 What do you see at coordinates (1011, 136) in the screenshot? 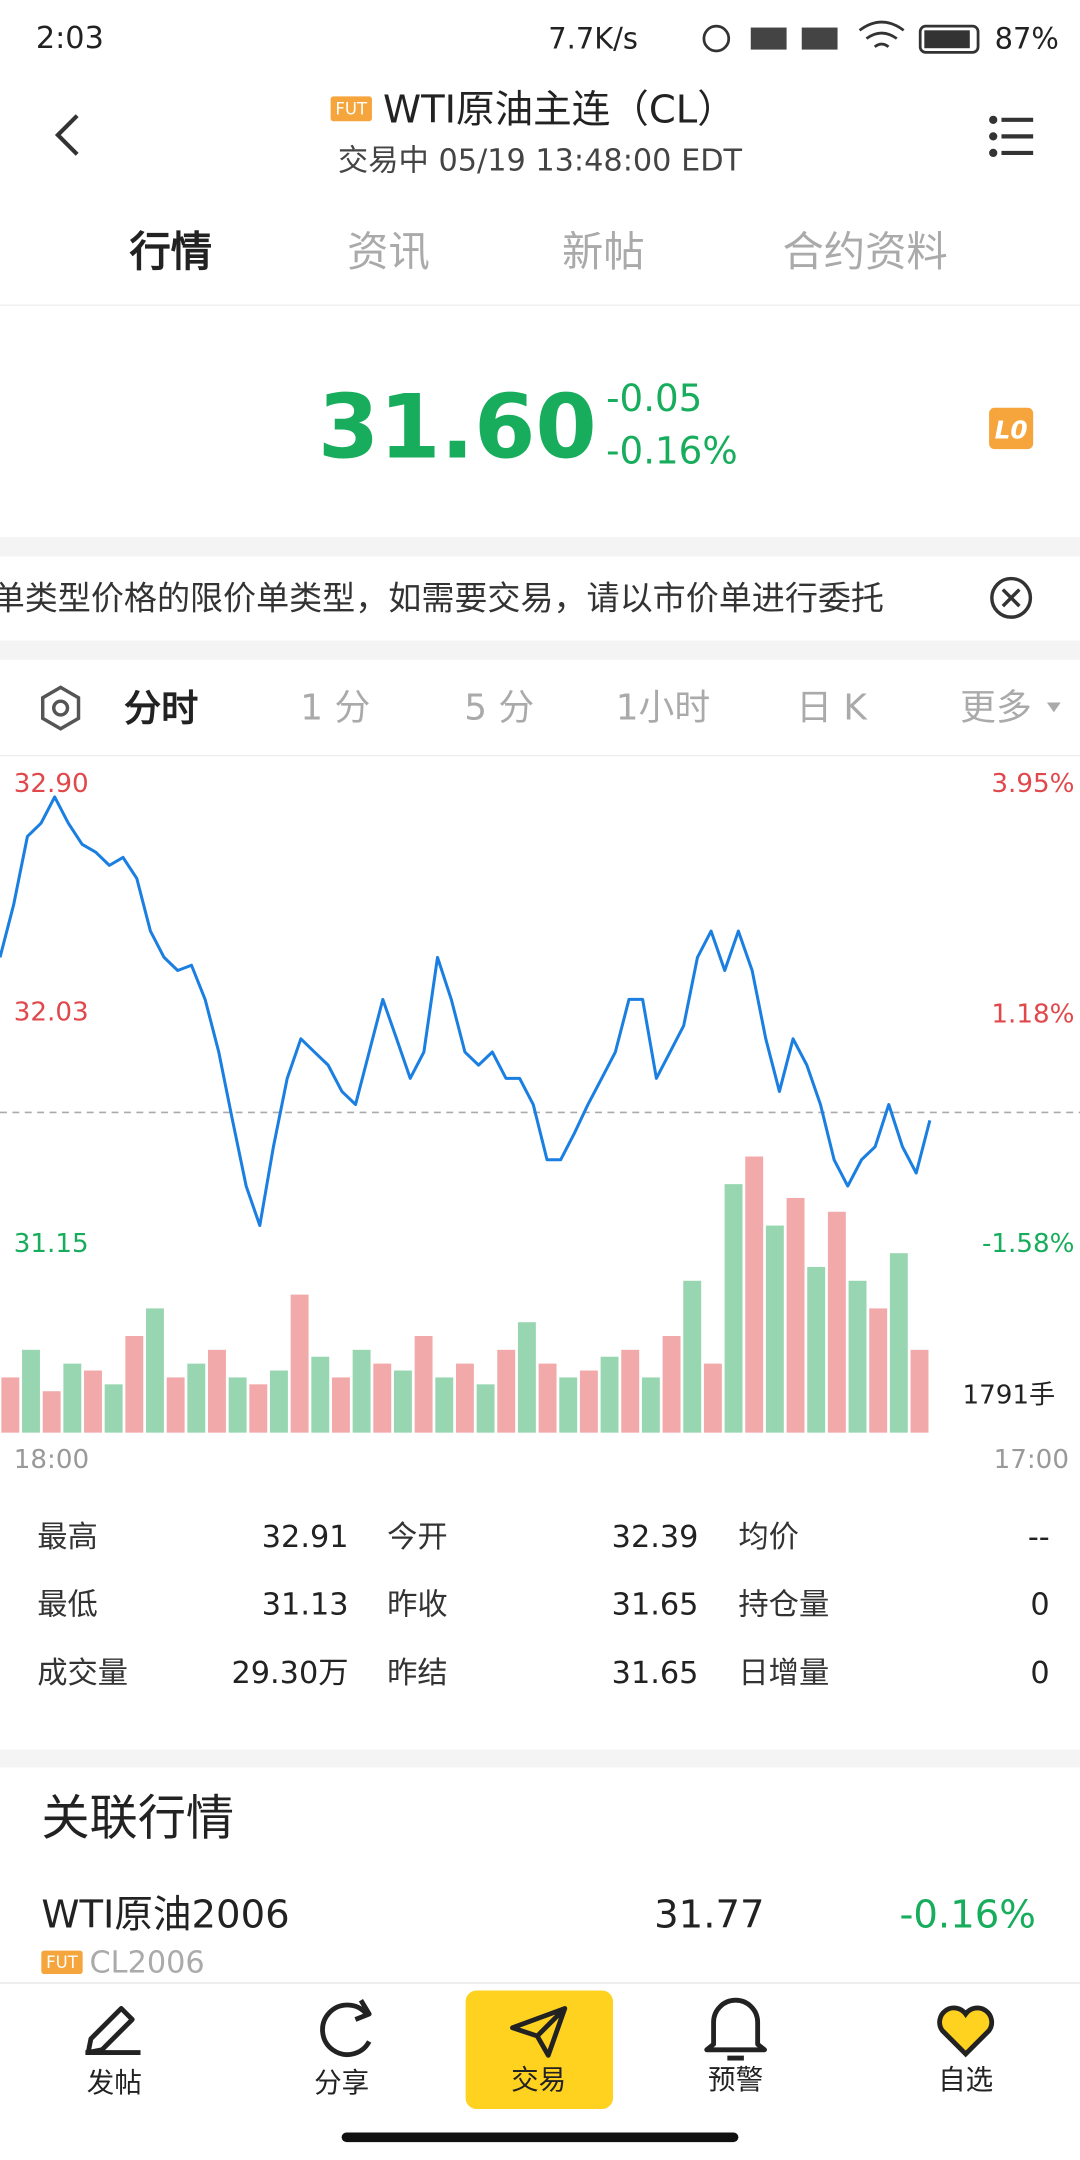
I see `menu-button` at bounding box center [1011, 136].